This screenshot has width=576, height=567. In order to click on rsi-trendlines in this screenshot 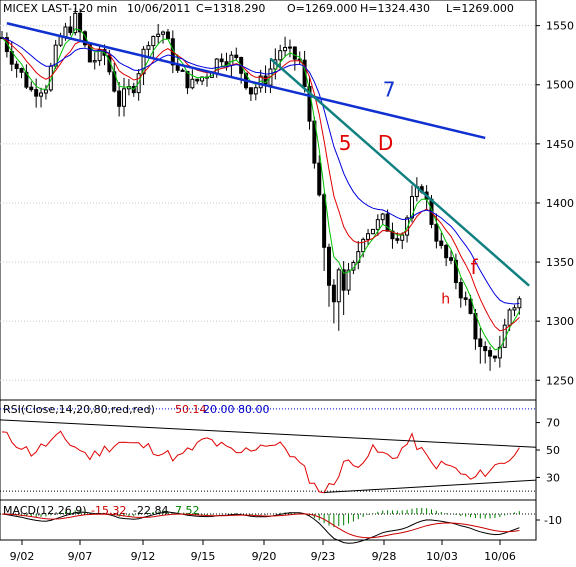, I will do `click(268, 456)`.